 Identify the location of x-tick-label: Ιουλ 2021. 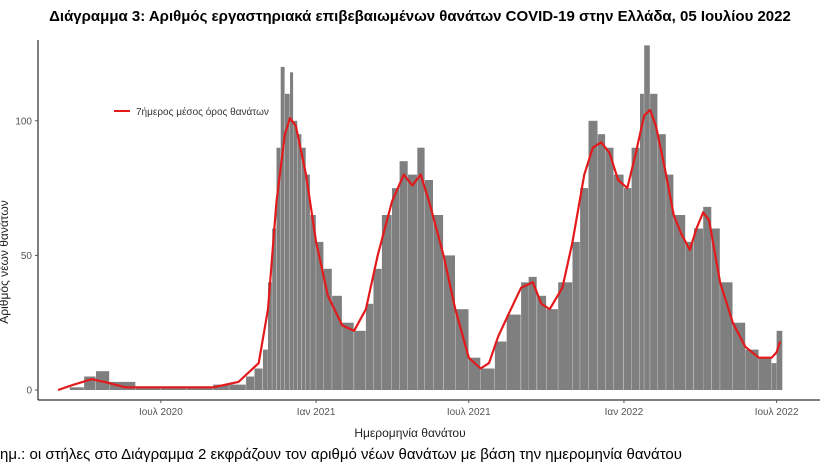
(469, 412).